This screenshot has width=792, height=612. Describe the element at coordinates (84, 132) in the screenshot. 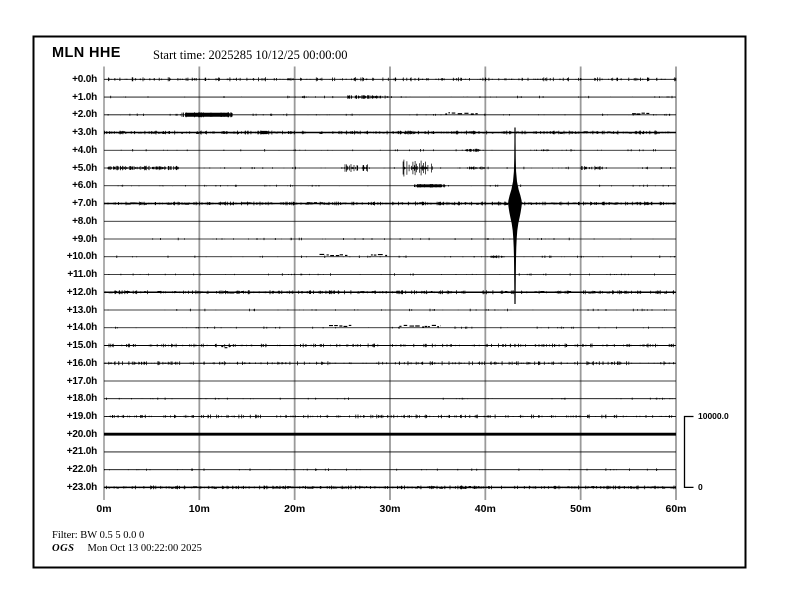

I see `y-axis-label-+3.0h: +3.0h` at that location.